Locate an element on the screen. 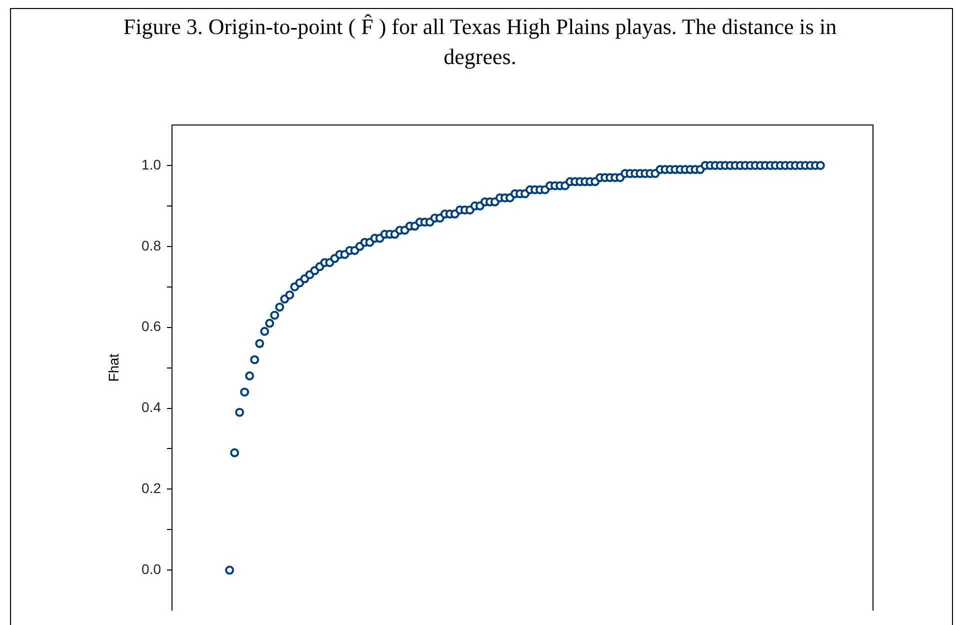  y-axis-title: Fhat is located at coordinates (113, 368).